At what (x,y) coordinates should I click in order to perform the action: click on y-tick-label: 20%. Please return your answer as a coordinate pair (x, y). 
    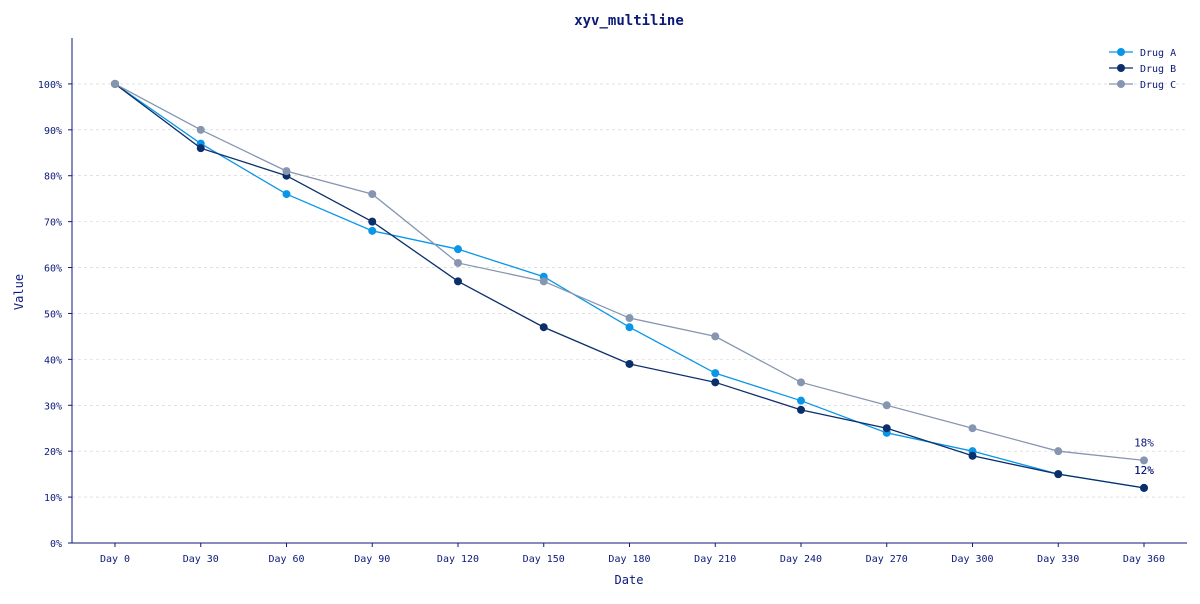
    Looking at the image, I should click on (53, 452).